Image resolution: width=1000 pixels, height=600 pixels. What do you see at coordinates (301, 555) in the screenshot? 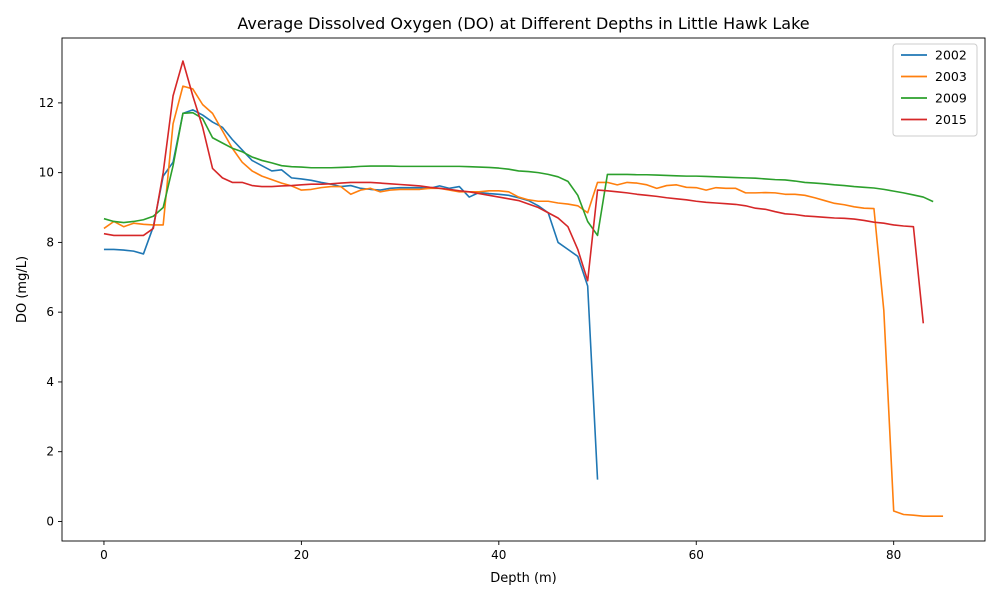
I see `x-tick-label: 20` at bounding box center [301, 555].